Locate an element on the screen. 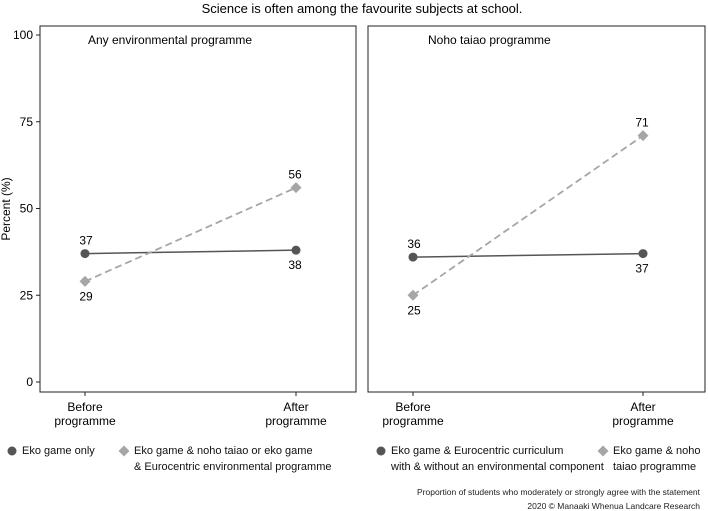  y-tick-label: 100 is located at coordinates (23, 35).